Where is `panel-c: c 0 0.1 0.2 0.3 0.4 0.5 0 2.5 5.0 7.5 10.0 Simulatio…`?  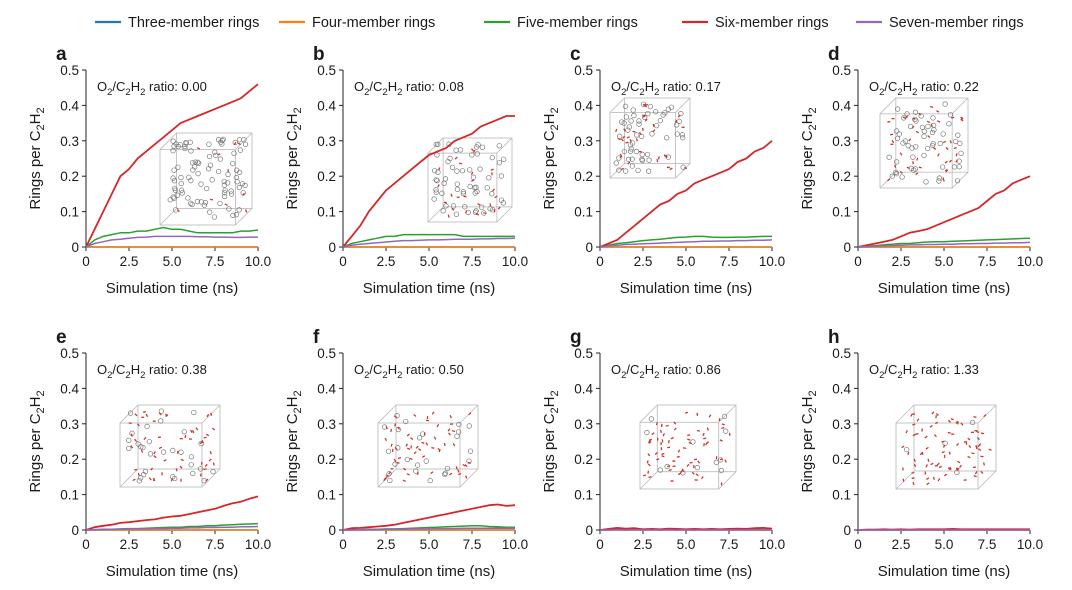
panel-c: c 0 0.1 0.2 0.3 0.4 0.5 0 2.5 5.0 7.5 10.0 Simulatio… is located at coordinates (663, 170).